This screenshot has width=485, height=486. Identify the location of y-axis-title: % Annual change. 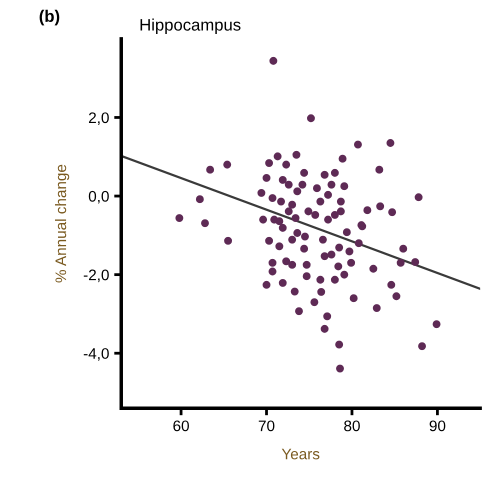
(62, 223).